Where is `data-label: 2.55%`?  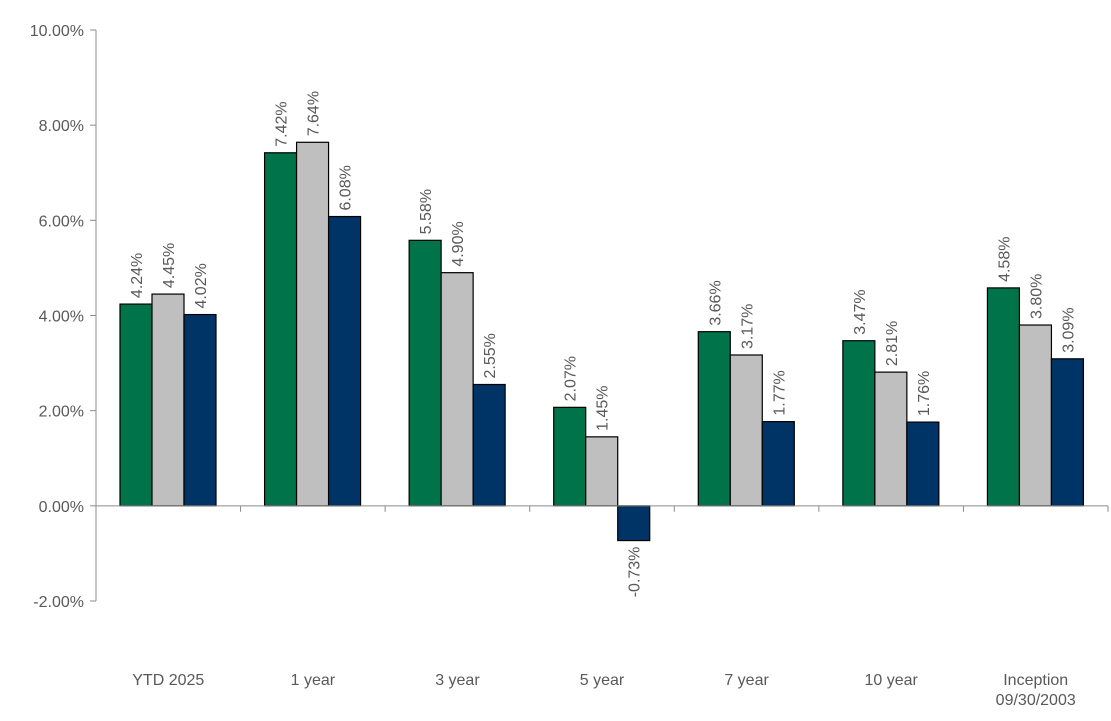
data-label: 2.55% is located at coordinates (490, 355).